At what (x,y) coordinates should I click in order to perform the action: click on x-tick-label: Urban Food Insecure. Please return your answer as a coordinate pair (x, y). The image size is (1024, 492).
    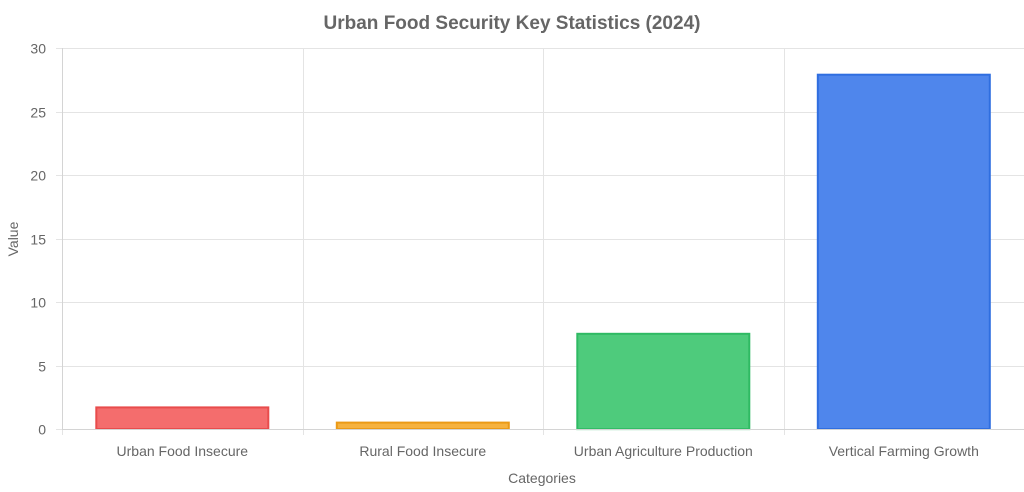
    Looking at the image, I should click on (183, 451).